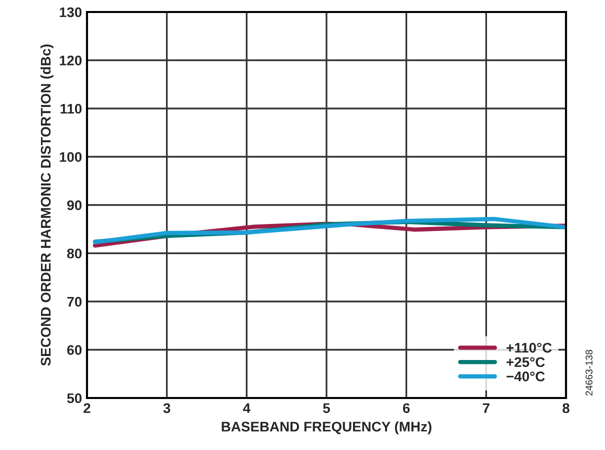 The height and width of the screenshot is (450, 605). Describe the element at coordinates (71, 61) in the screenshot. I see `y-tick-label: 120` at that location.